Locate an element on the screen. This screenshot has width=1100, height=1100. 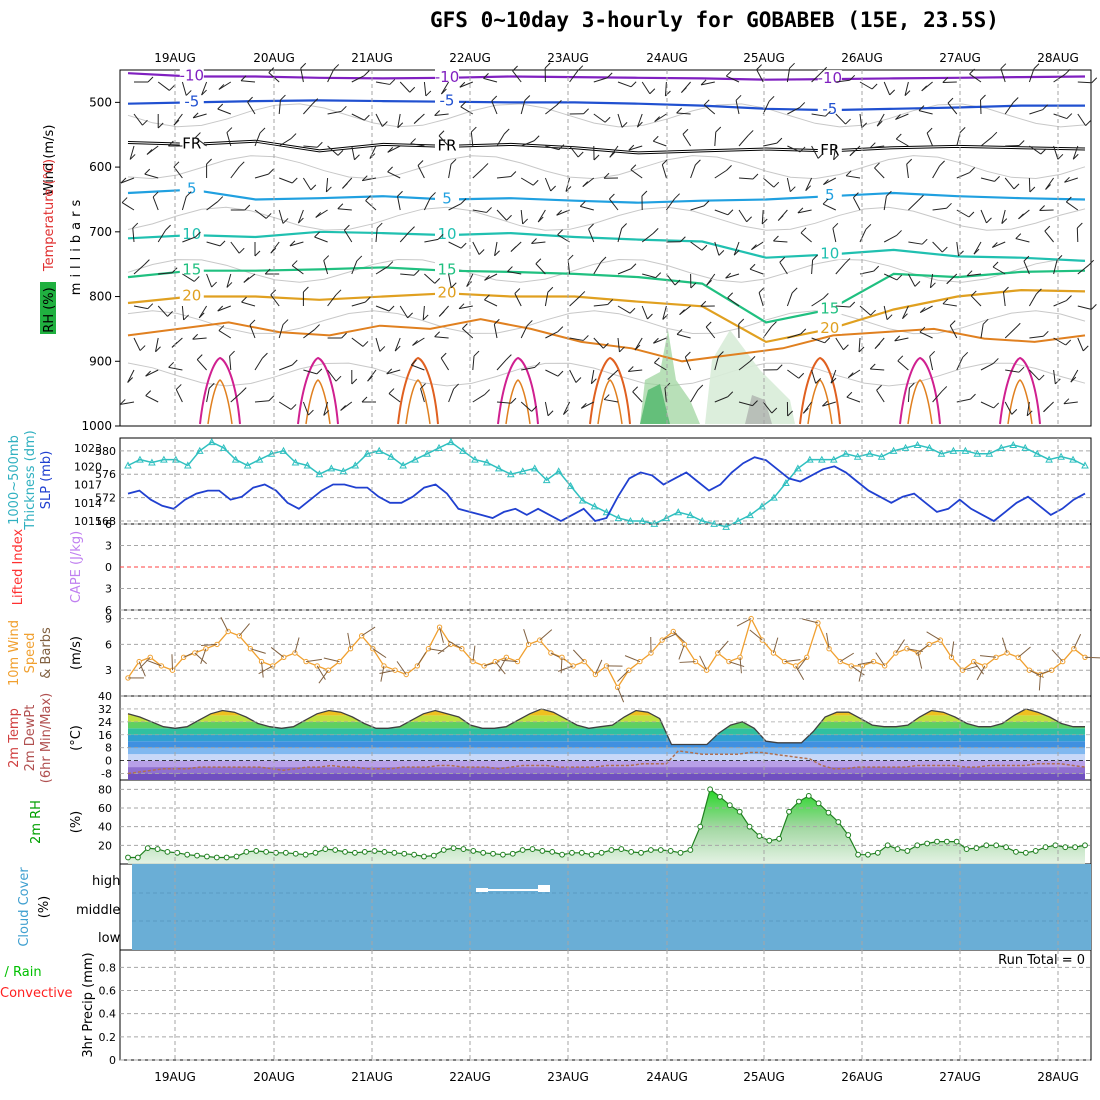
ytick-label-wind: 3 is located at coordinates (108, 670).